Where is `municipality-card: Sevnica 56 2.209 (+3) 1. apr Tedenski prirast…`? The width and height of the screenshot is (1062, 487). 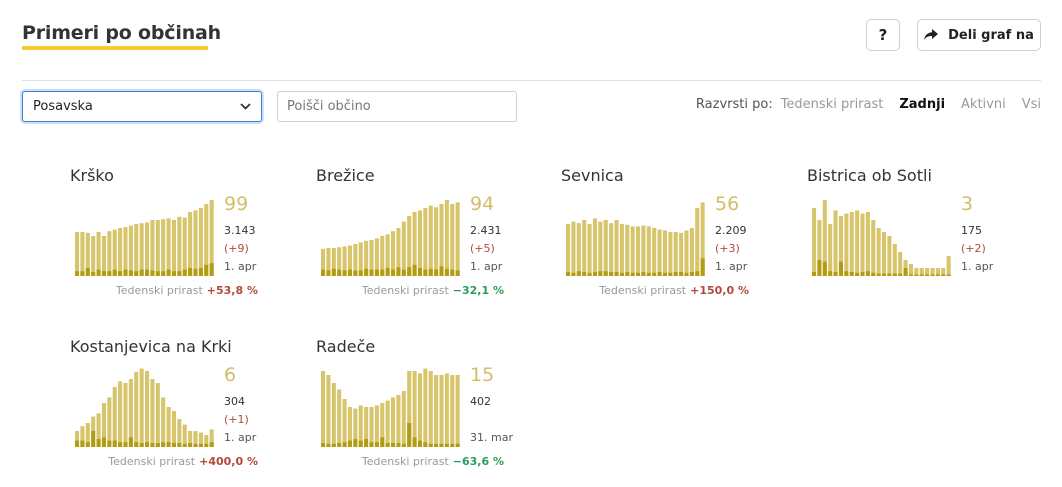
municipality-card: Sevnica 56 2.209 (+3) 1. apr Tedenski prirast… is located at coordinates (661, 241).